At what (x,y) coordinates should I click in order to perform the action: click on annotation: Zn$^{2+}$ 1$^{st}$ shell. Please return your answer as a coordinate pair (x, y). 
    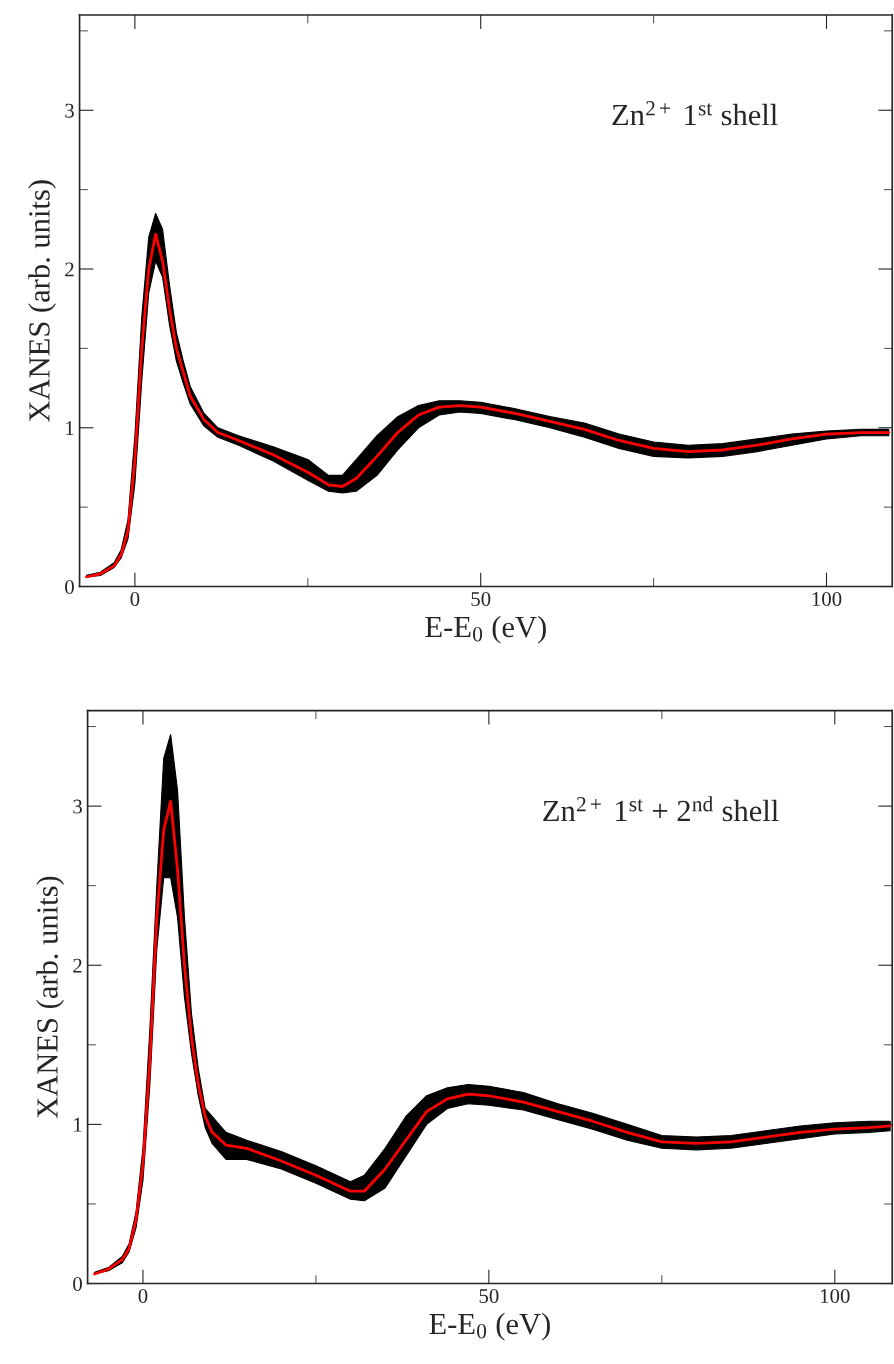
    Looking at the image, I should click on (695, 113).